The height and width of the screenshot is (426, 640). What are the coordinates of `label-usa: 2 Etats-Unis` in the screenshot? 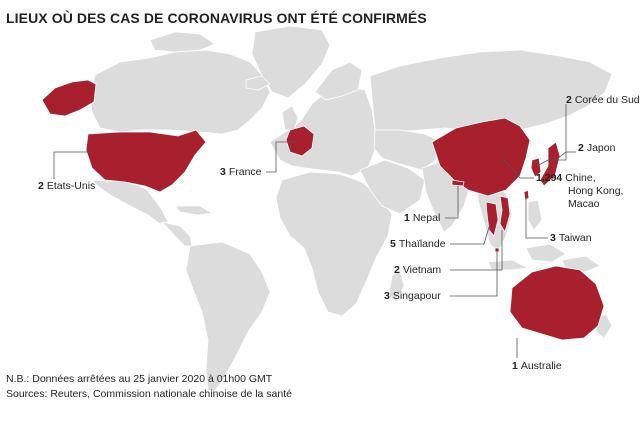 It's located at (66, 186).